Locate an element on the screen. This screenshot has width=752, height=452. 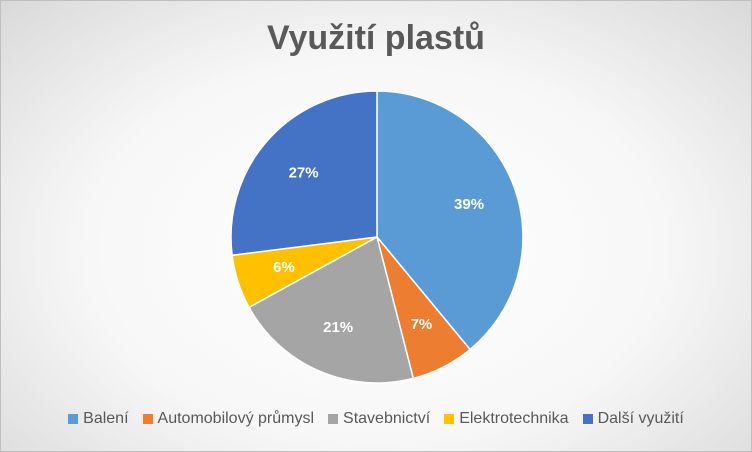
legend-label-3: Elektrotechnika is located at coordinates (514, 418).